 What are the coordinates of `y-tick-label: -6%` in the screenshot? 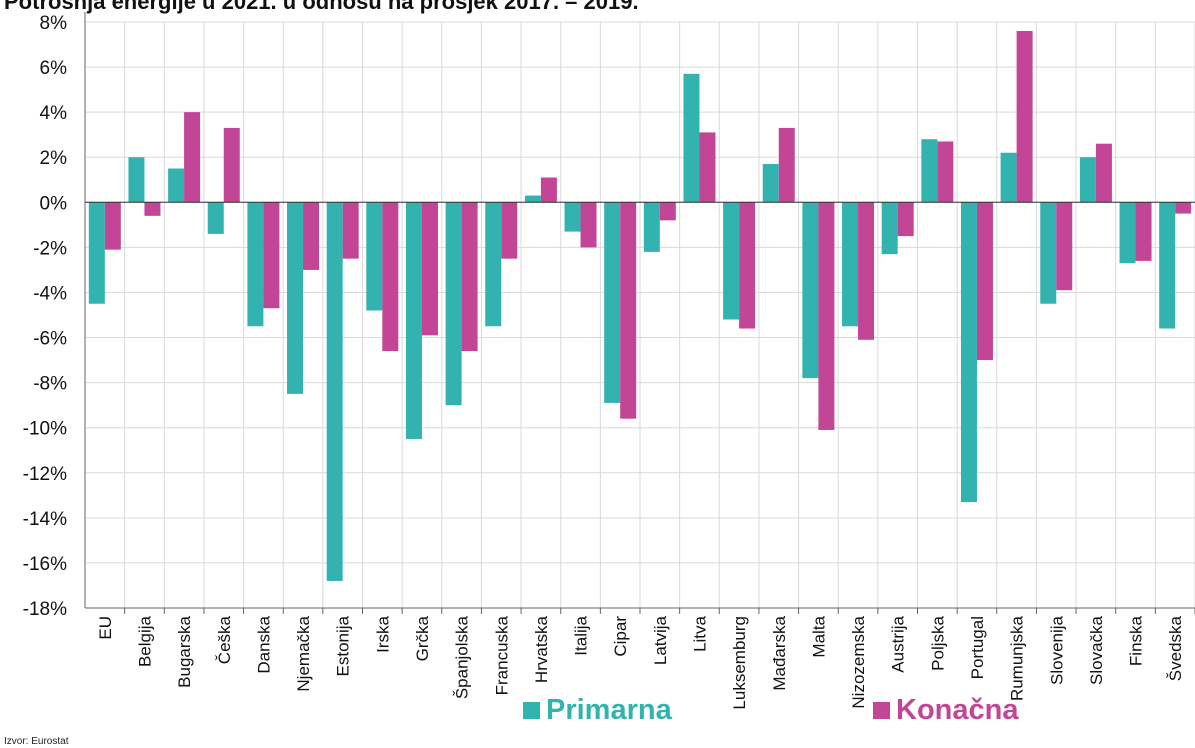 It's located at (50, 339).